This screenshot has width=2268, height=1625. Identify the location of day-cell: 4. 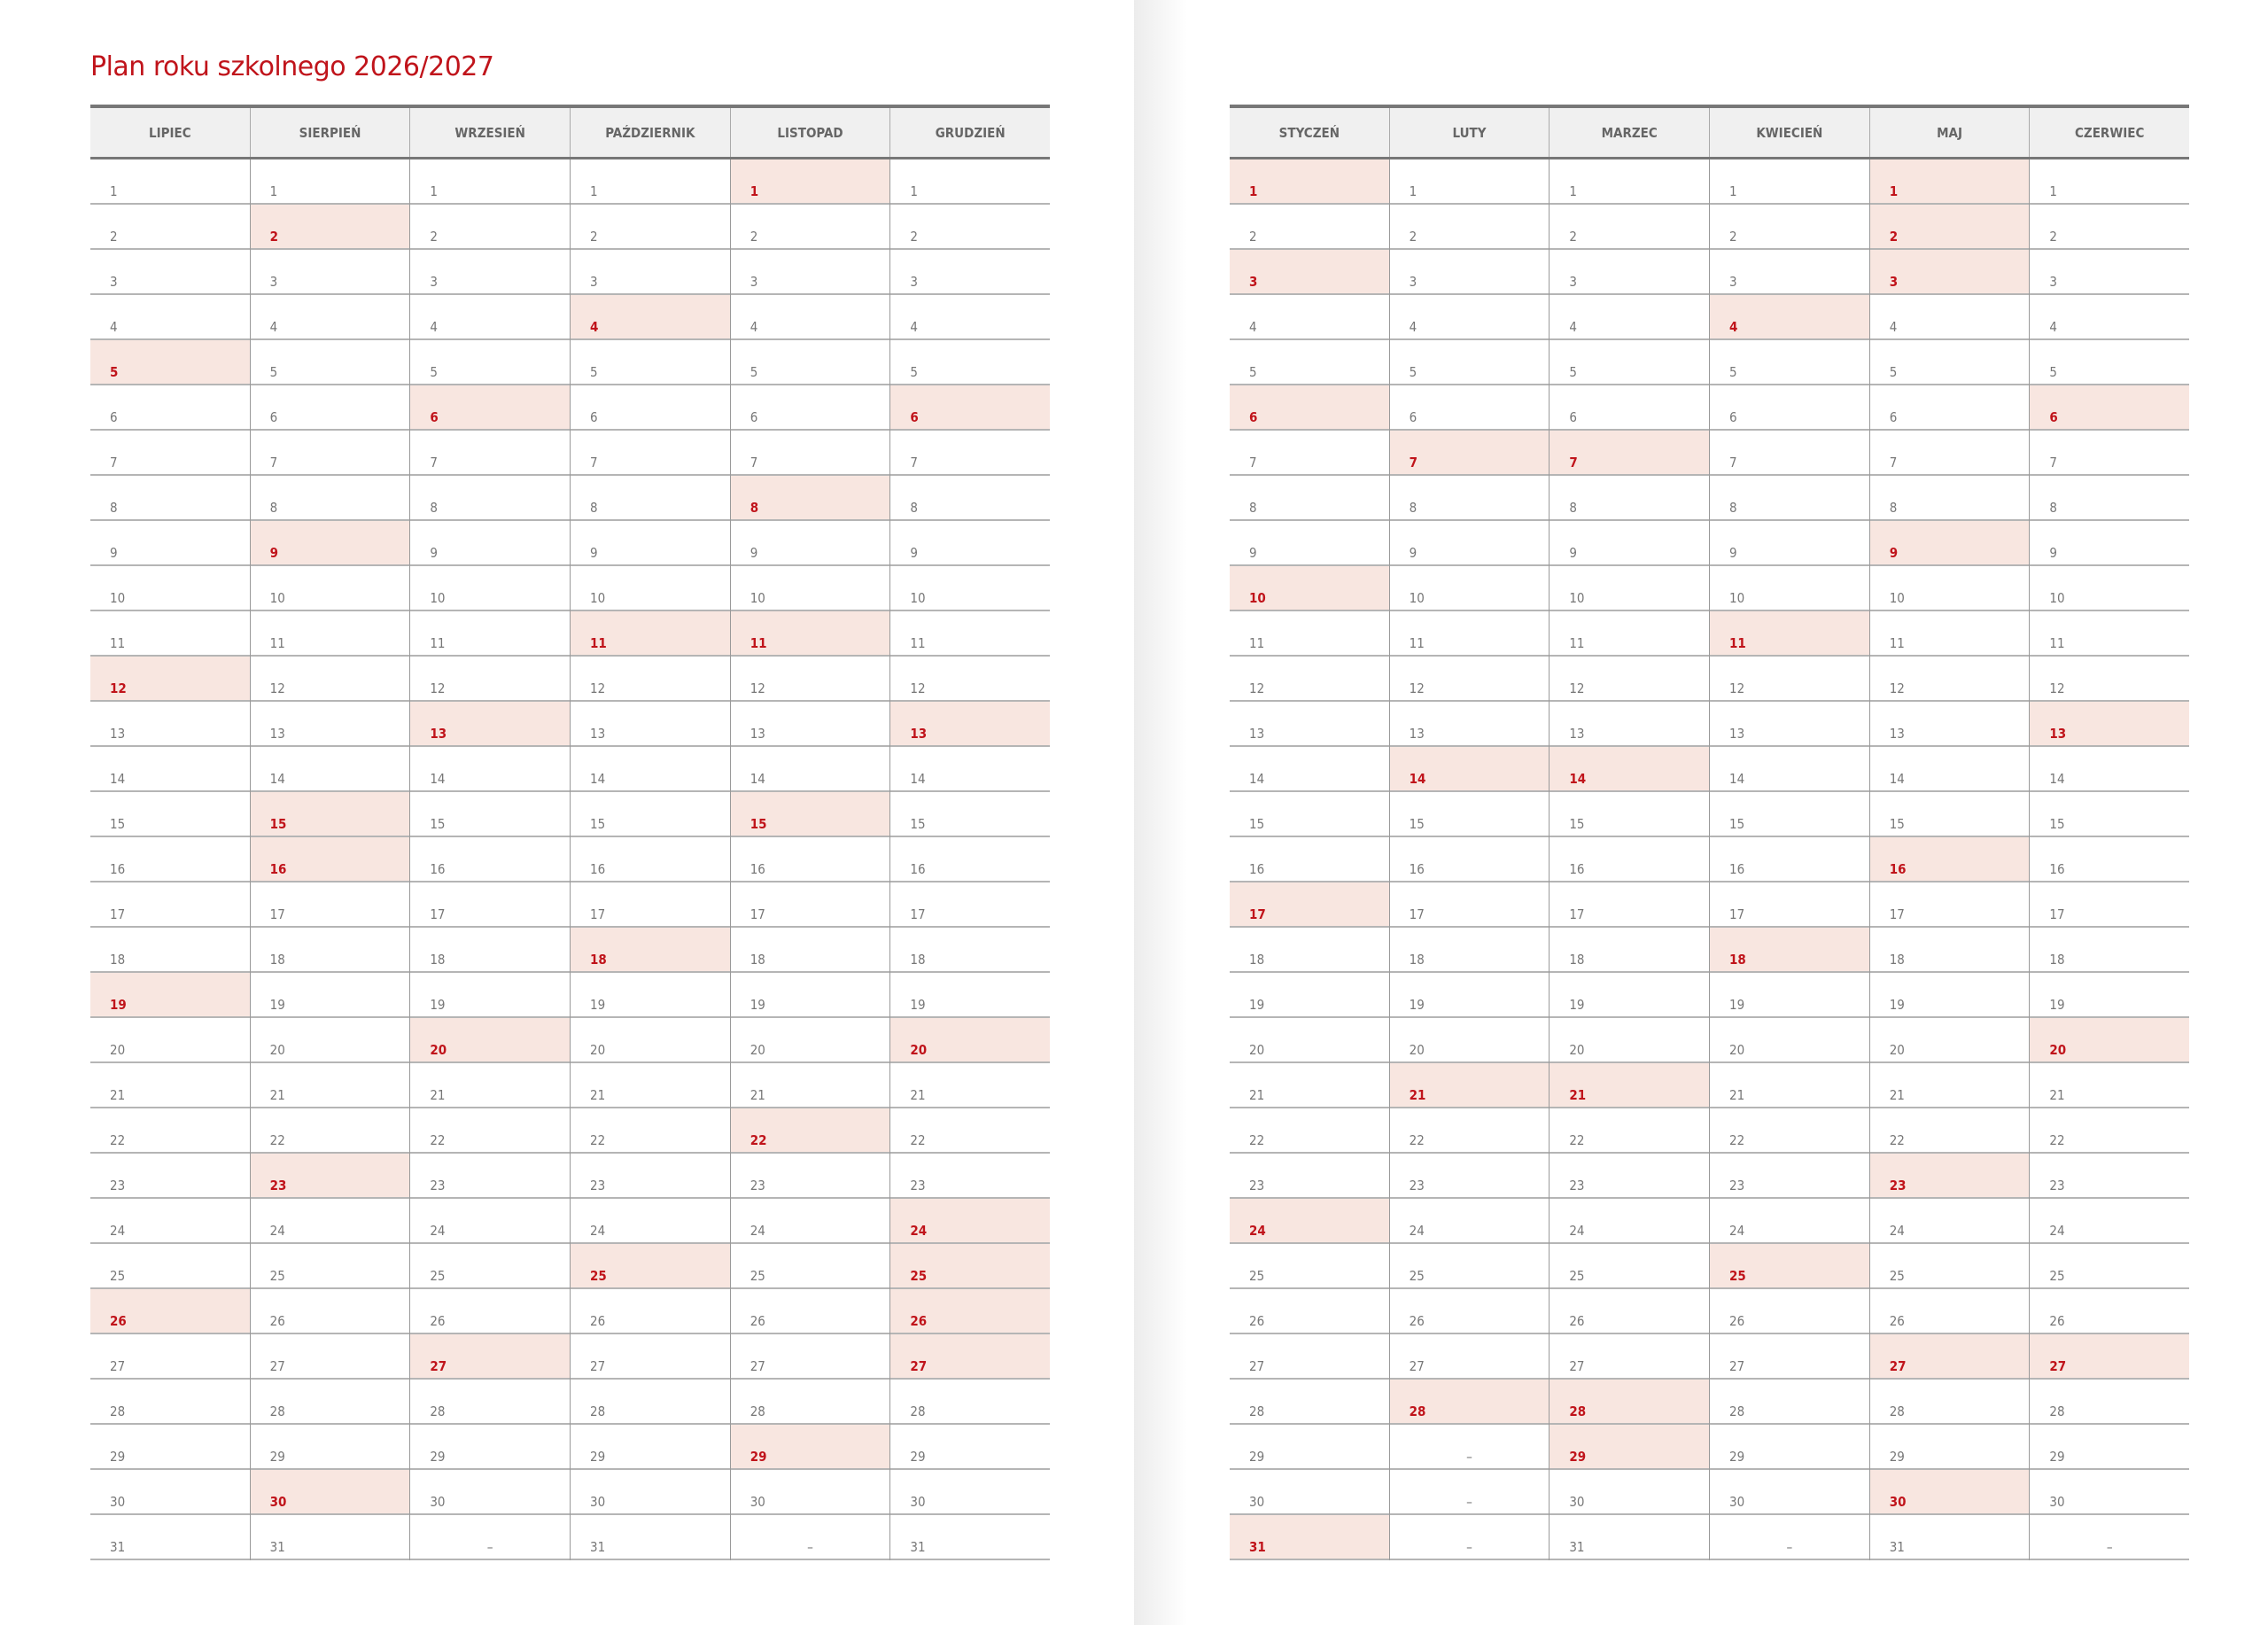
(971, 317).